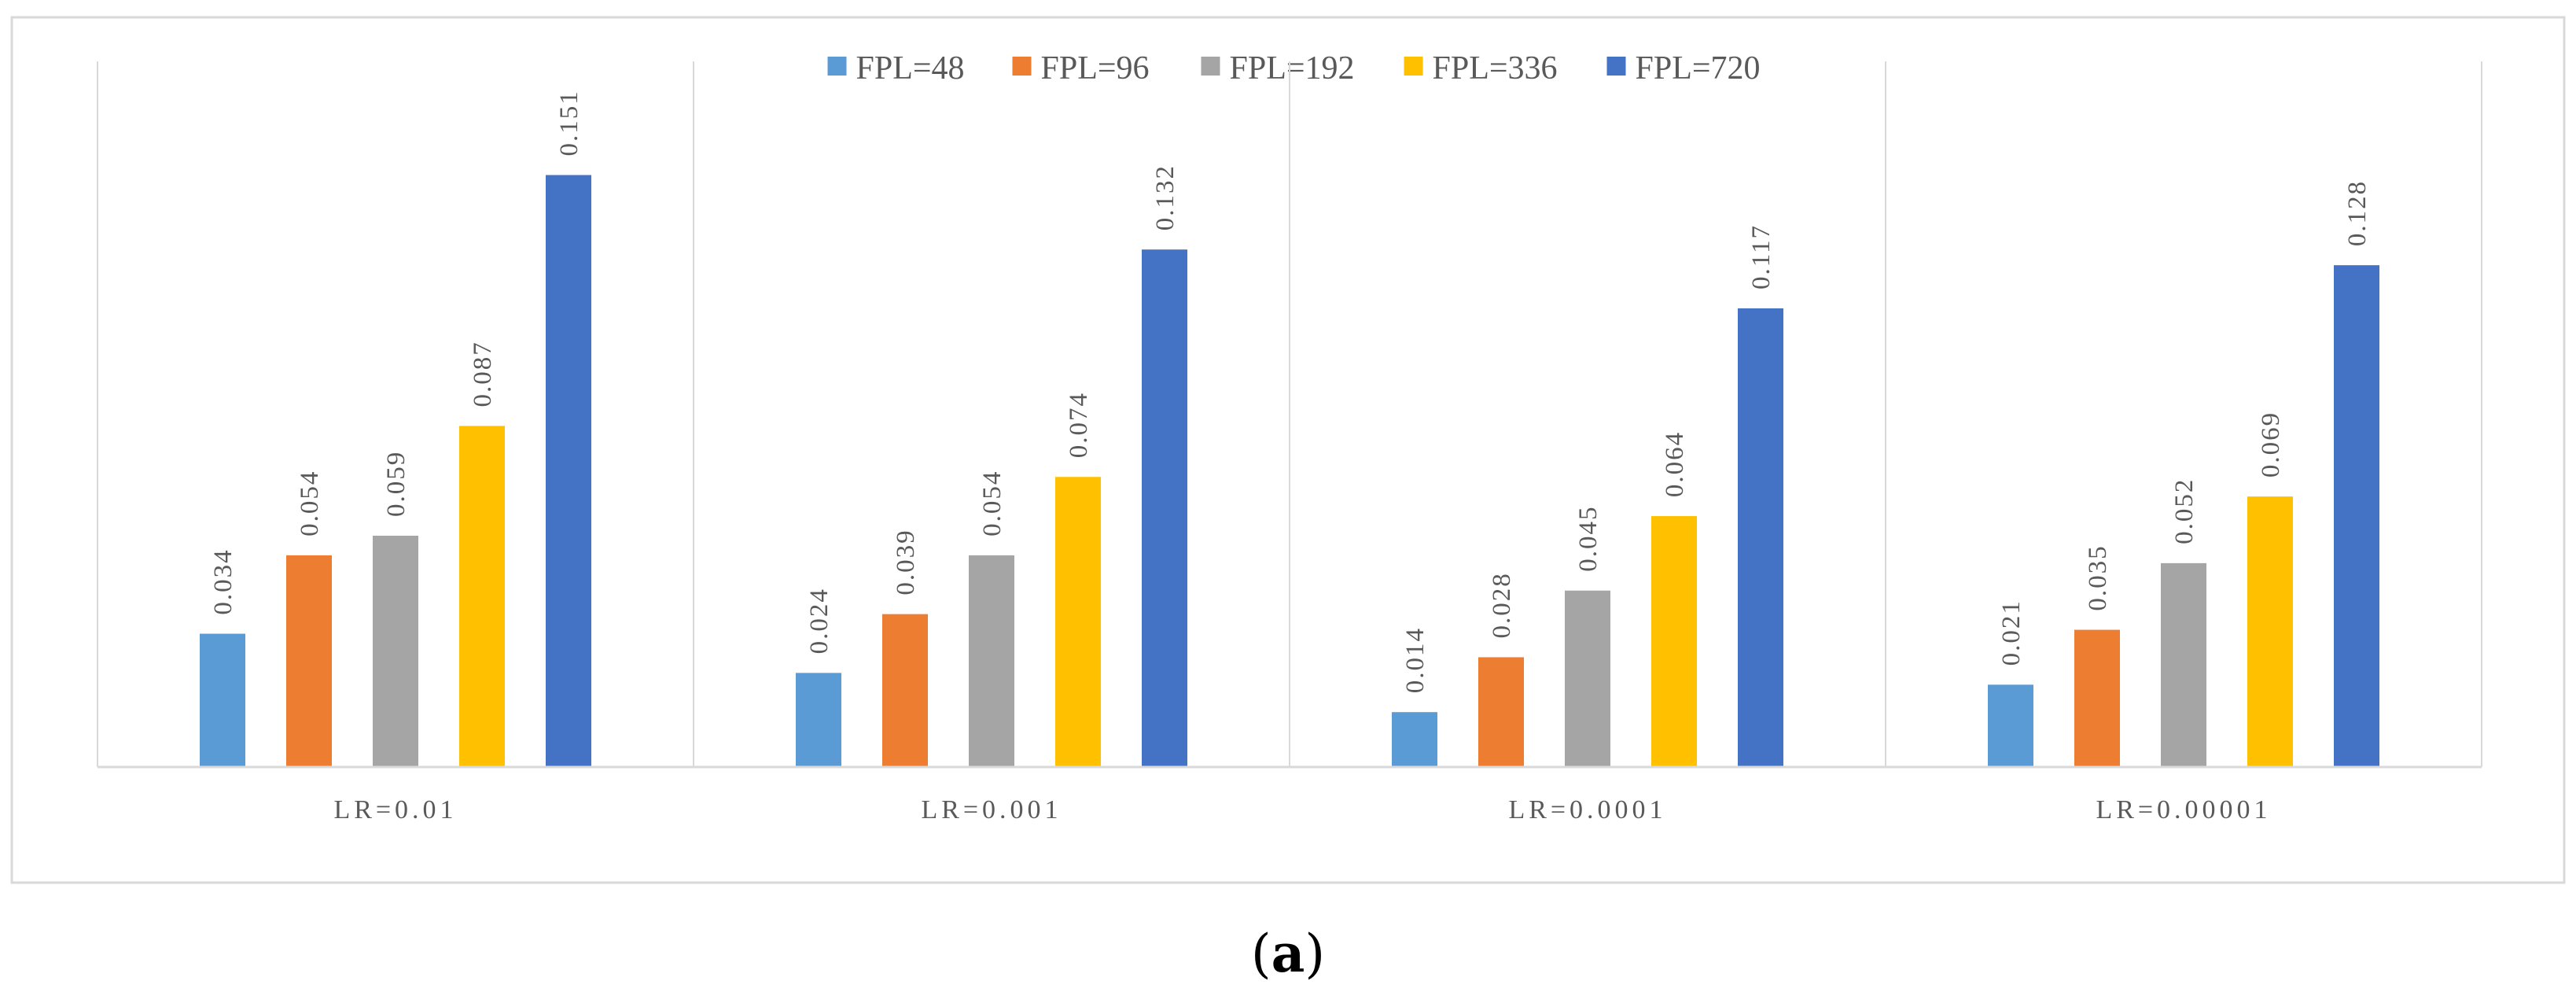 This screenshot has width=2576, height=992. What do you see at coordinates (1315, 954) in the screenshot?
I see `caption-close-paren: )` at bounding box center [1315, 954].